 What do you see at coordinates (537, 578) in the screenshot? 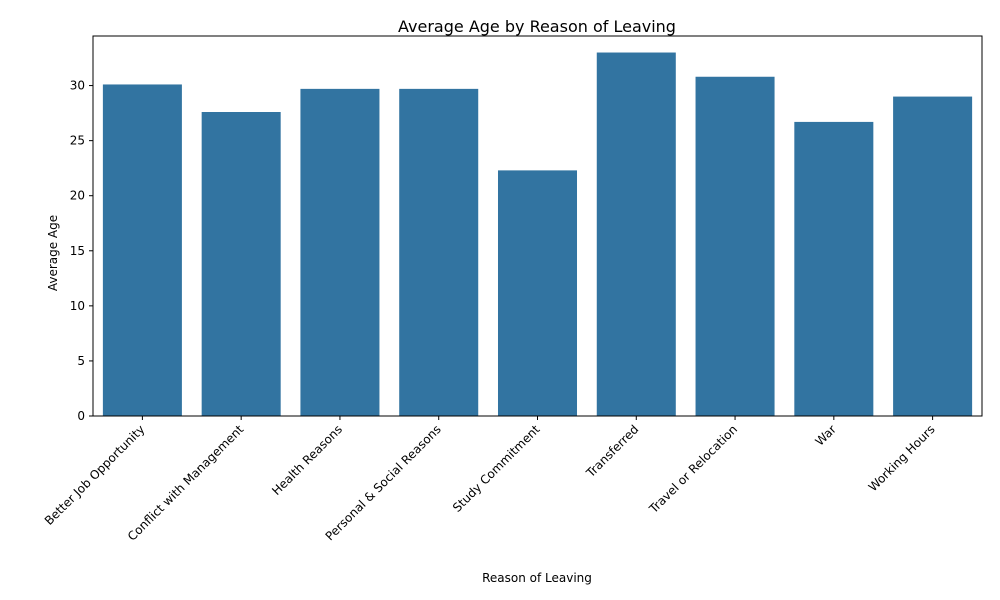
I see `x-axis-label: Reason of Leaving` at bounding box center [537, 578].